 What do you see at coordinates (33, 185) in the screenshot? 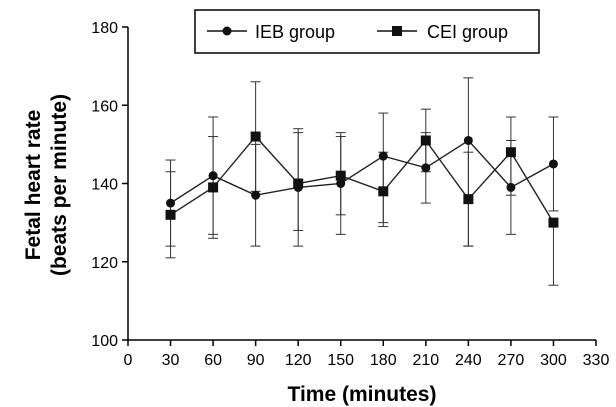
I see `y-axis-title-line-1: Fetal heart rate` at bounding box center [33, 185].